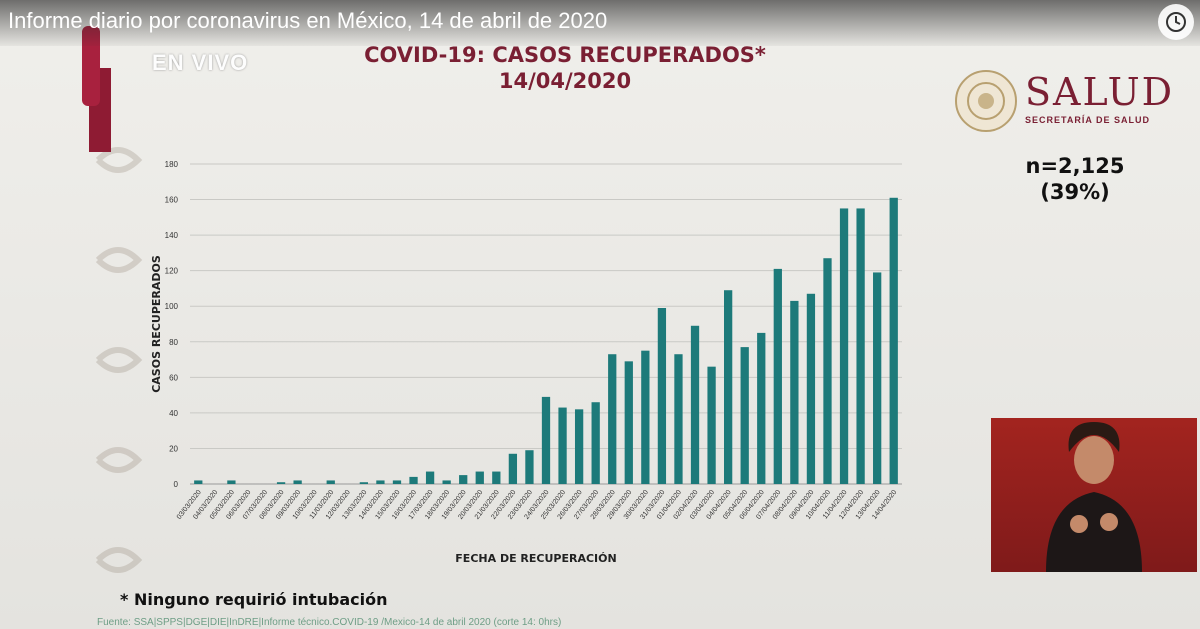 The height and width of the screenshot is (629, 1200). What do you see at coordinates (91, 66) in the screenshot?
I see `brand-mark` at bounding box center [91, 66].